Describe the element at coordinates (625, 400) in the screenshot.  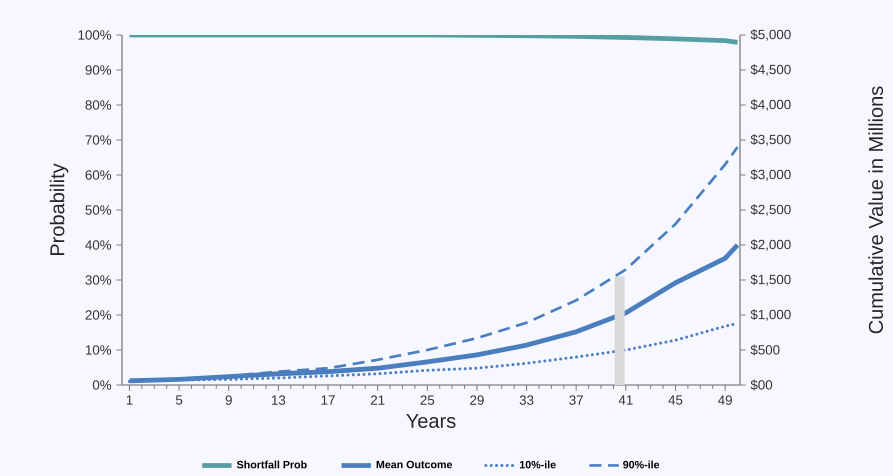
I see `x-tick-label: 41` at that location.